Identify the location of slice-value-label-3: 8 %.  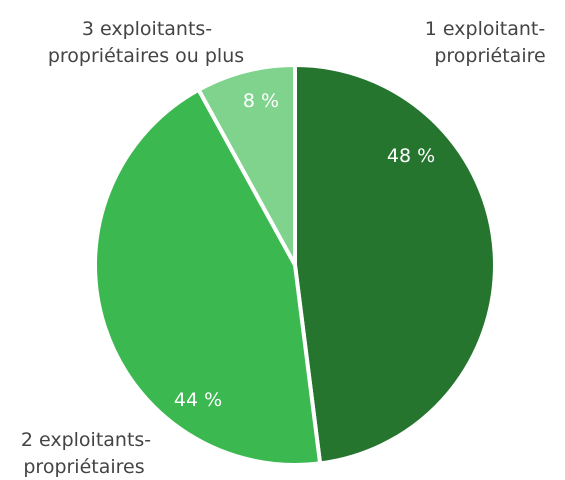
(261, 101).